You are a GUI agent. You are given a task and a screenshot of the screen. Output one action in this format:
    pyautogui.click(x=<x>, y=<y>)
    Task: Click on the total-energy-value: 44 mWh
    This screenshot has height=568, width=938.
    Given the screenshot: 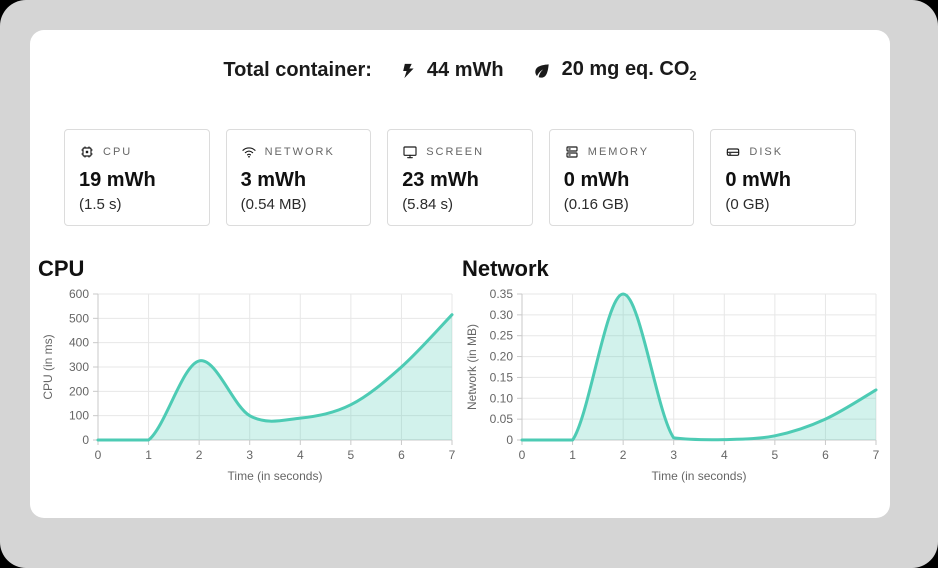 What is the action you would take?
    pyautogui.click(x=465, y=70)
    